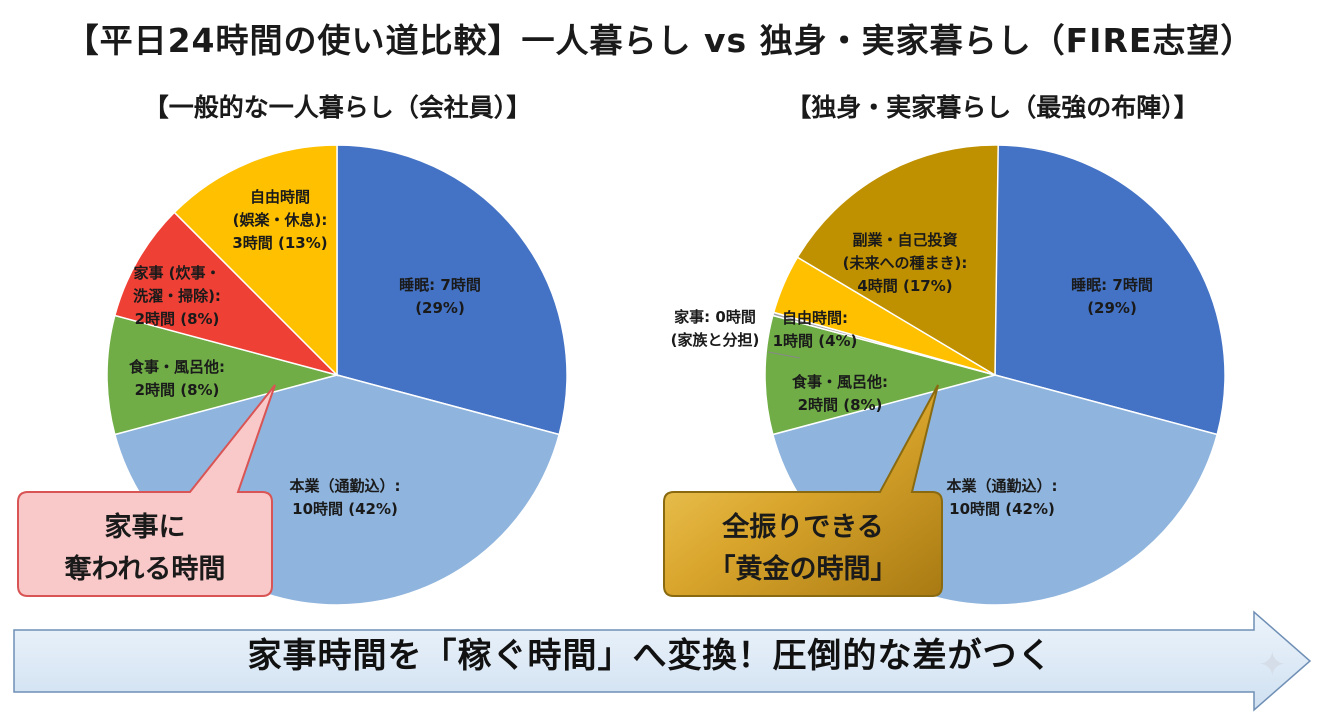 Image resolution: width=1320 pixels, height=719 pixels. I want to click on right-chart-title: 【独身・実家暮らし（最強の布陣）】, so click(992, 107).